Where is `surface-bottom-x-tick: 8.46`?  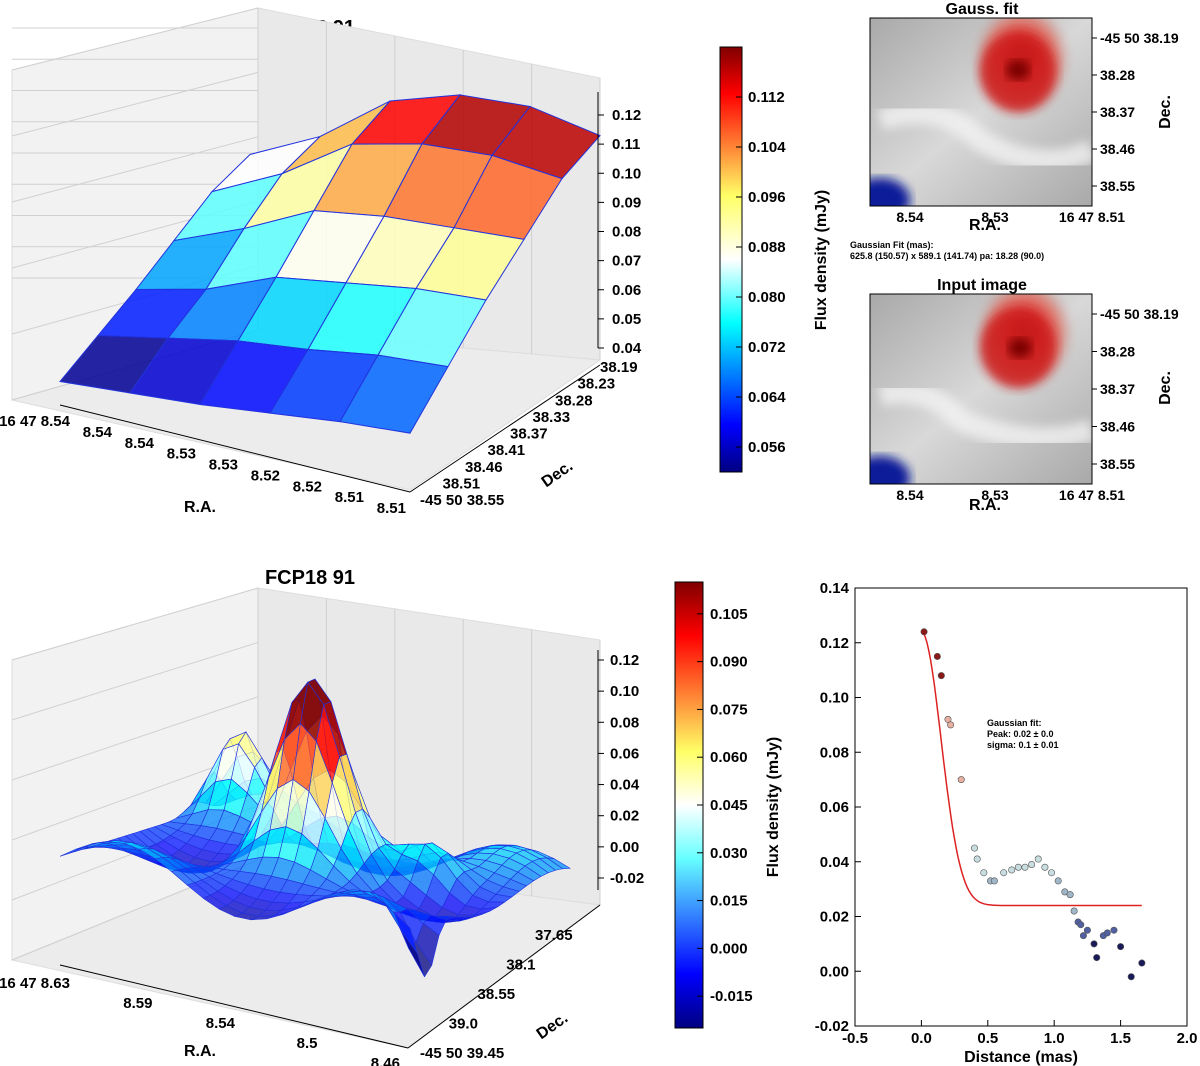
surface-bottom-x-tick: 8.46 is located at coordinates (385, 1060).